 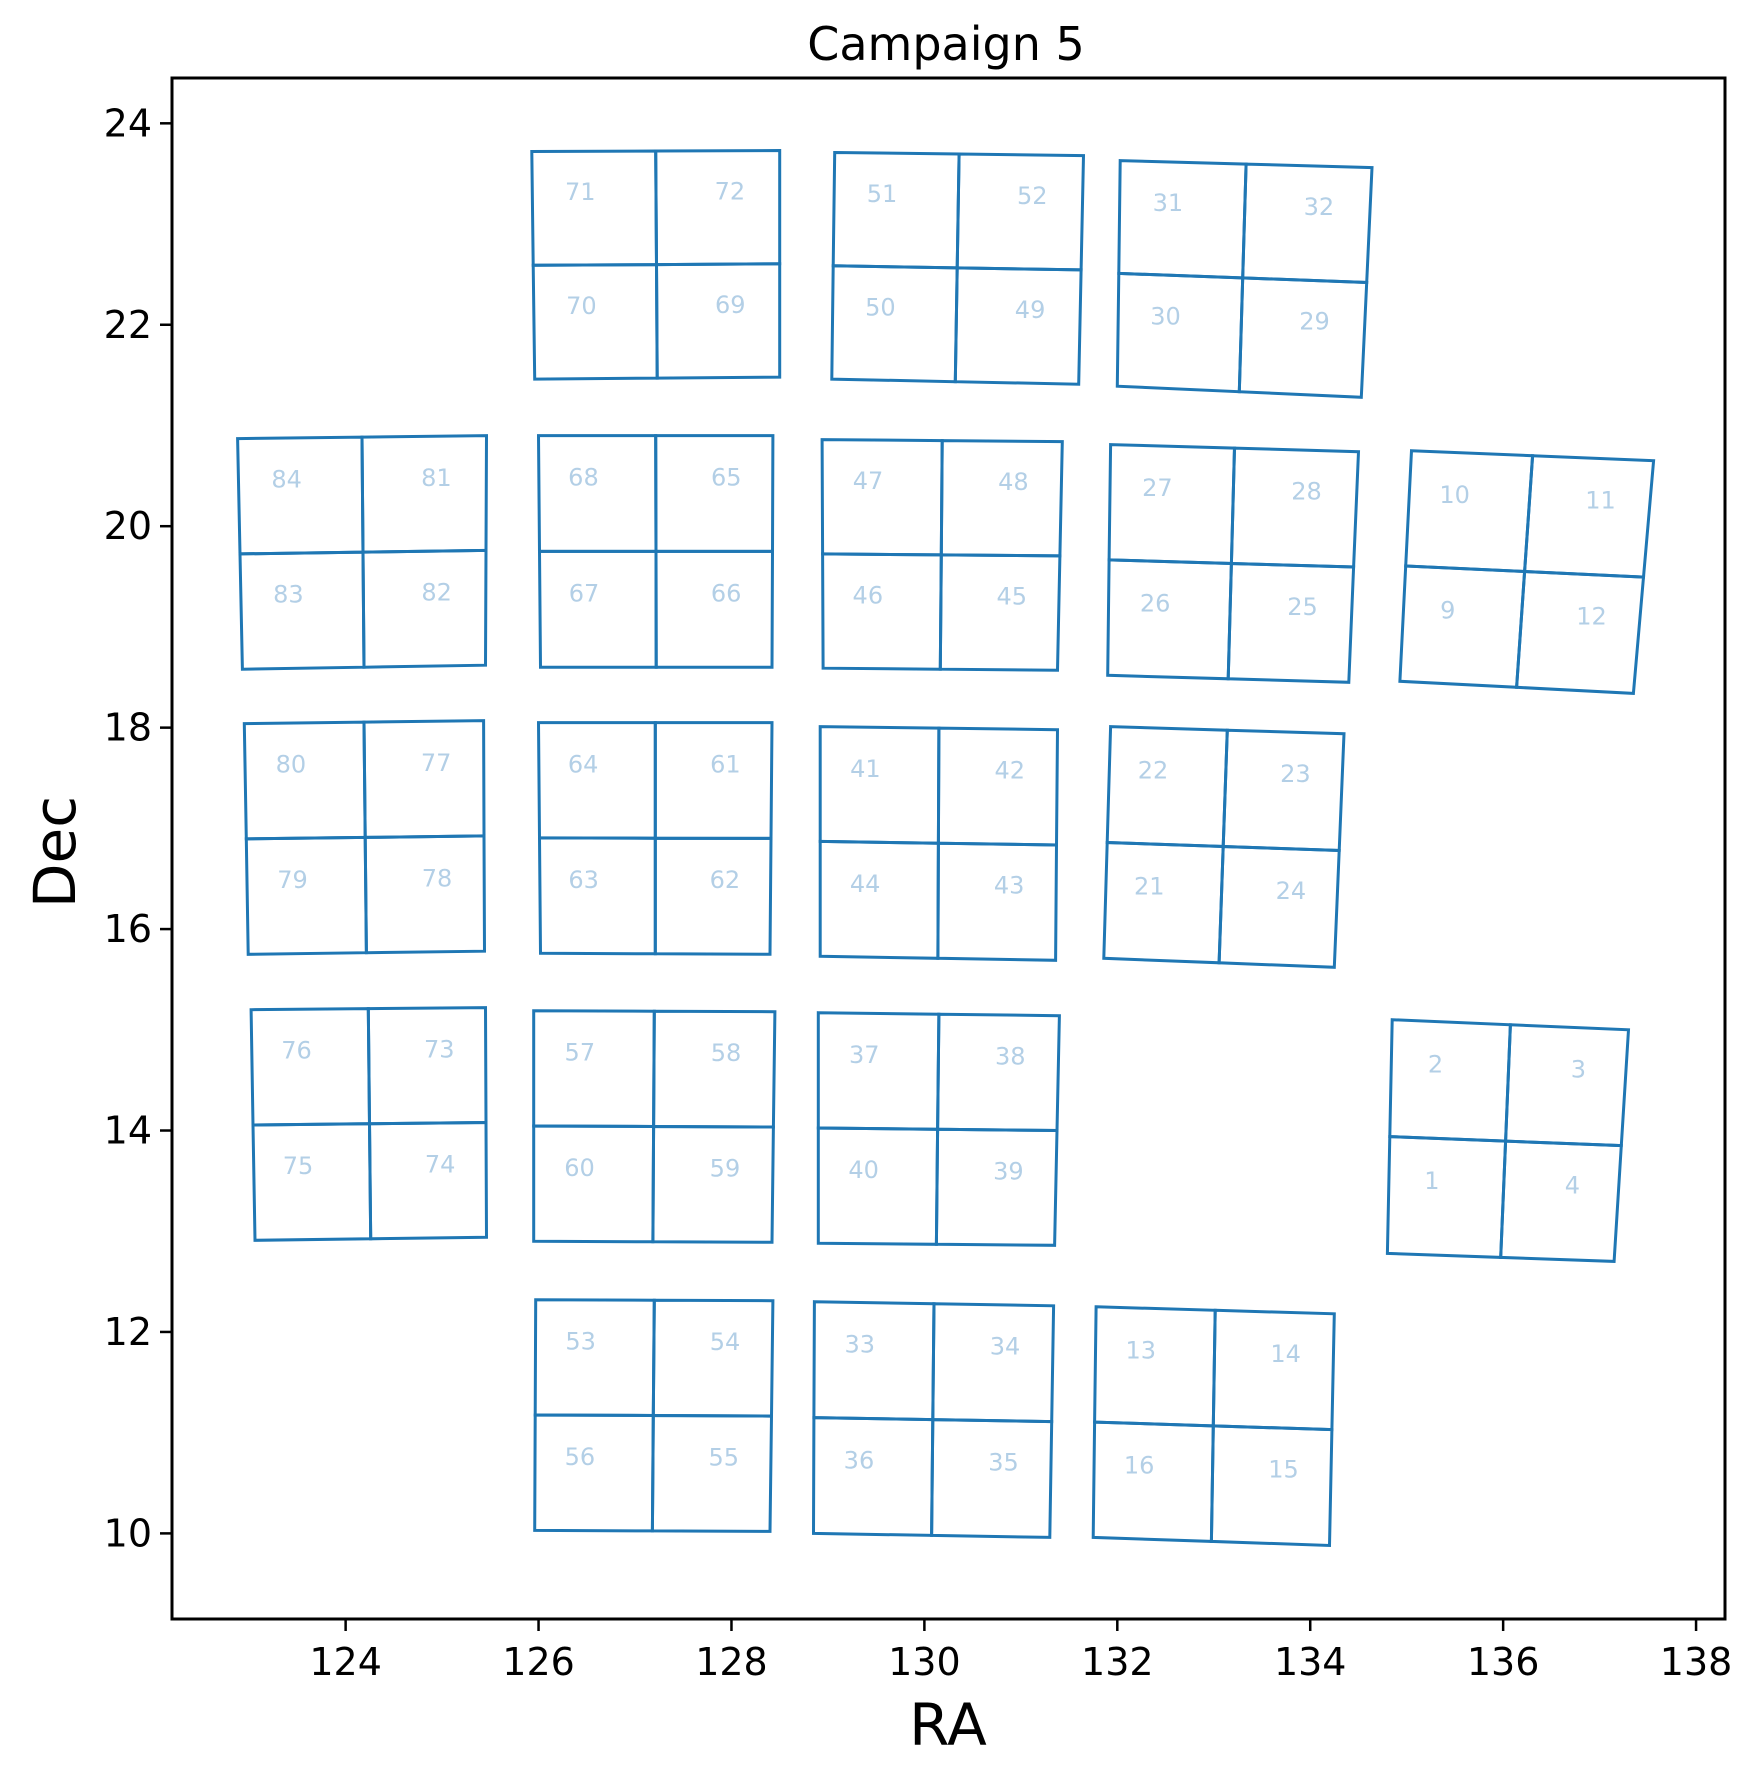 I want to click on x-tick-label: 132, so click(x=1117, y=1662).